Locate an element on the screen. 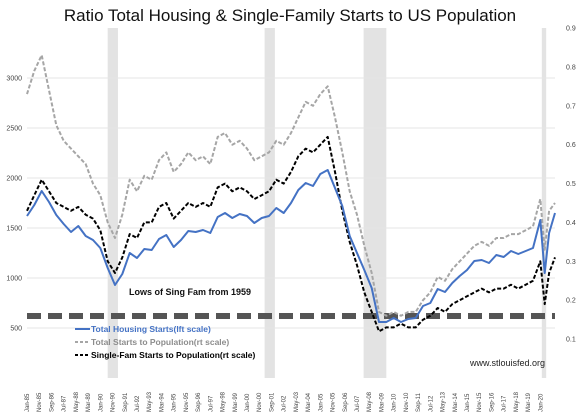 This screenshot has width=582, height=420. x-tick-label-7: Nov-90 is located at coordinates (114, 402).